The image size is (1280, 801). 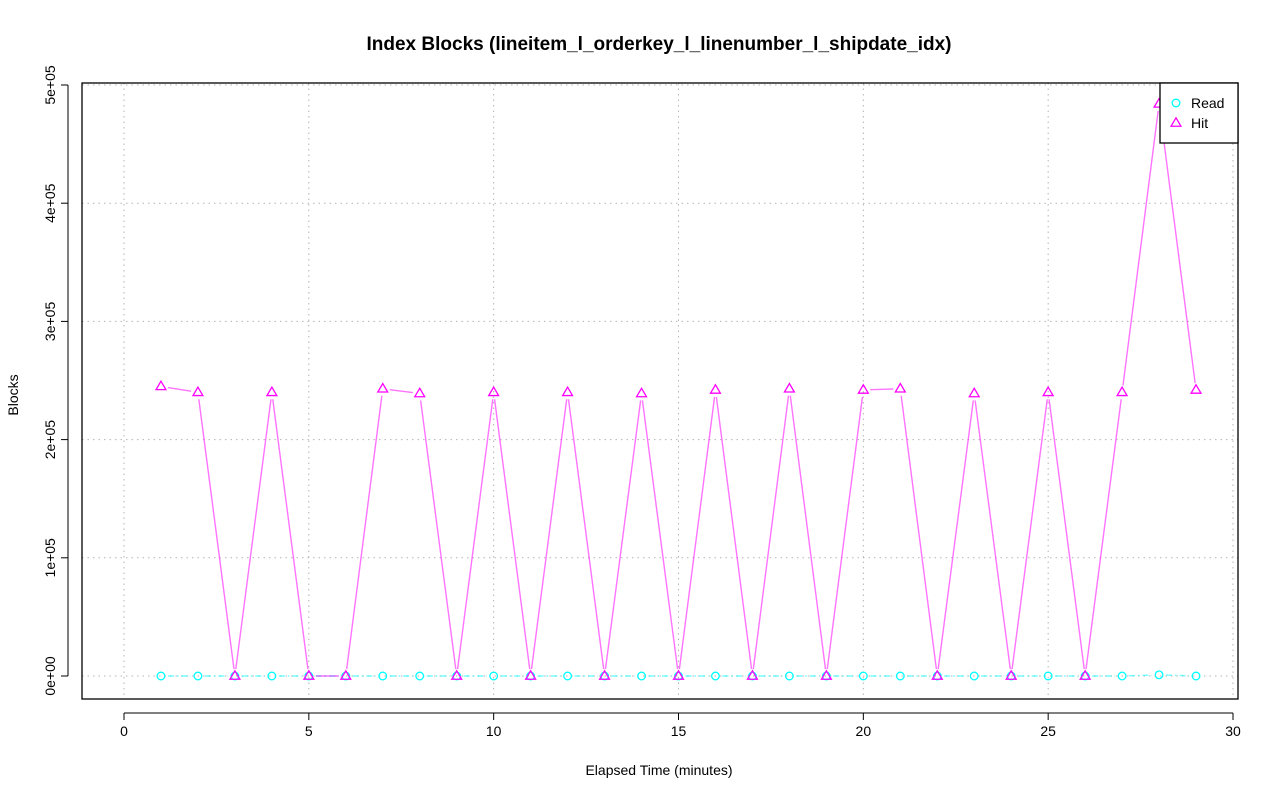 I want to click on legend: Read Hit, so click(x=1199, y=113).